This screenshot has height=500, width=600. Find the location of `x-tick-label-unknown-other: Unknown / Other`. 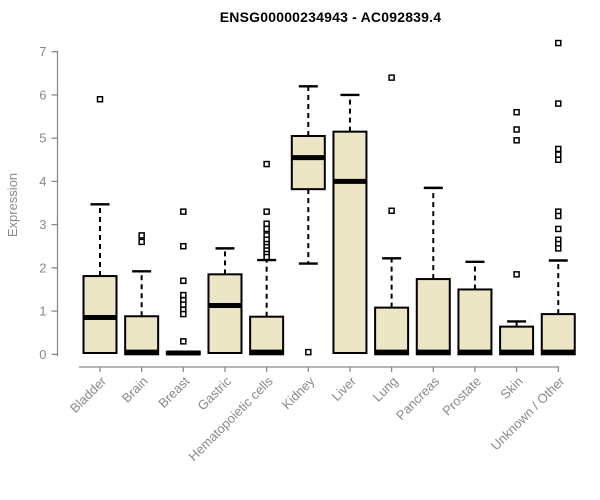

x-tick-label-unknown-other: Unknown / Other is located at coordinates (528, 413).